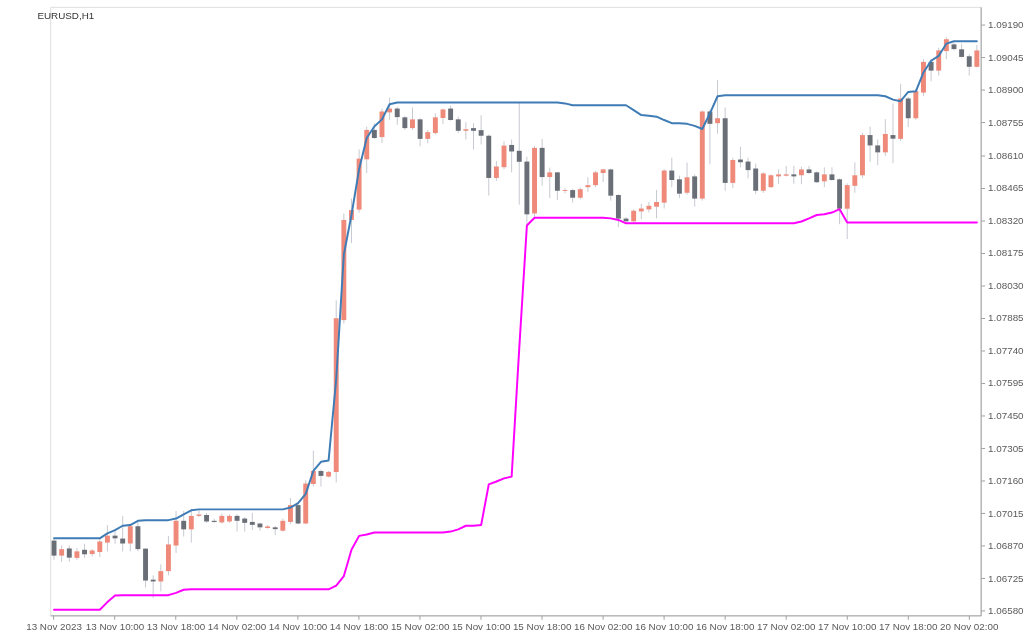  What do you see at coordinates (237, 626) in the screenshot?
I see `x-tick-label: 14 Nov 02:00` at bounding box center [237, 626].